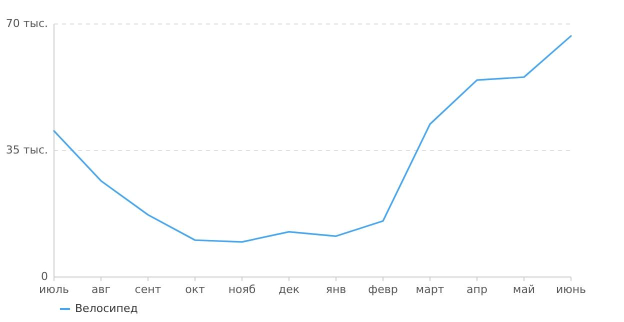 The height and width of the screenshot is (322, 624). Describe the element at coordinates (27, 150) in the screenshot. I see `y-tick-label: 35 тыс.` at that location.